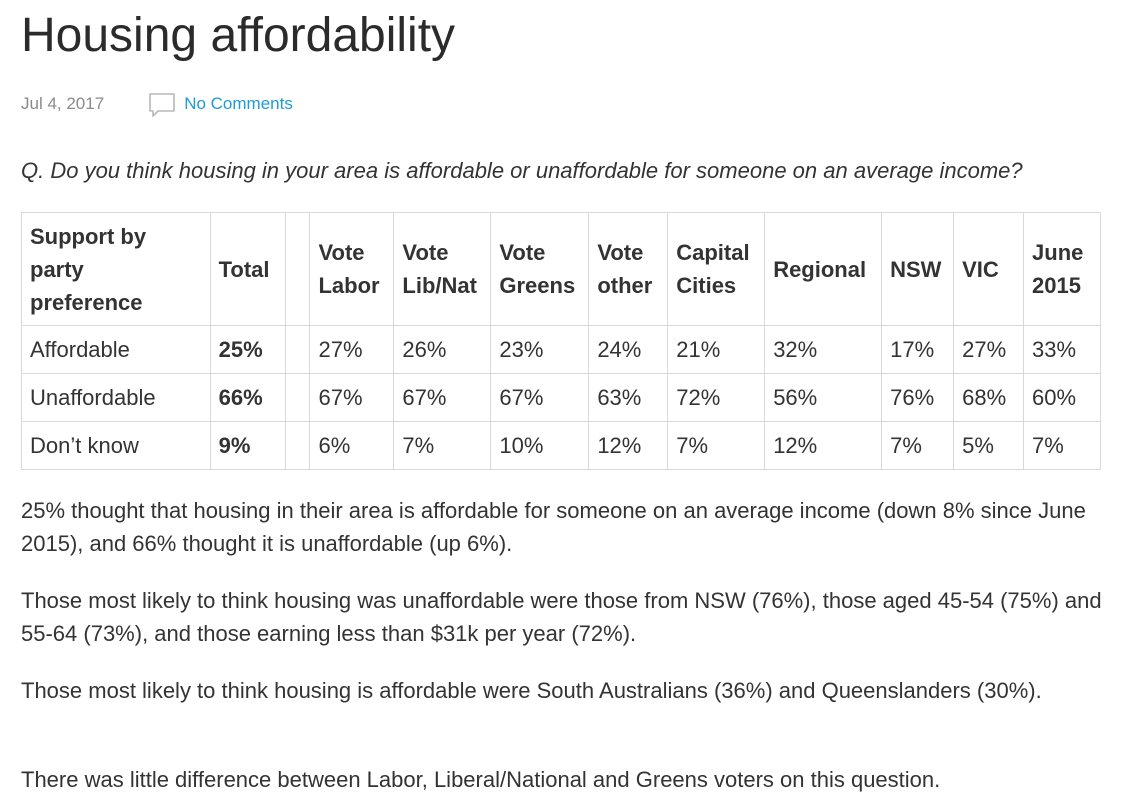 The height and width of the screenshot is (808, 1124). I want to click on column-header: NSW, so click(918, 269).